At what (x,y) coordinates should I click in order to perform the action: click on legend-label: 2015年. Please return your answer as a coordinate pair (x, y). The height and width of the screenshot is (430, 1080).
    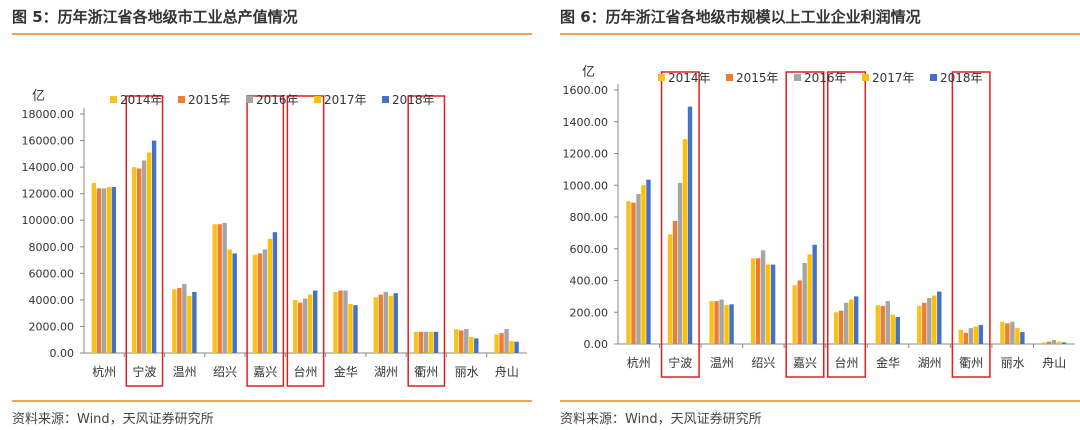
    Looking at the image, I should click on (757, 78).